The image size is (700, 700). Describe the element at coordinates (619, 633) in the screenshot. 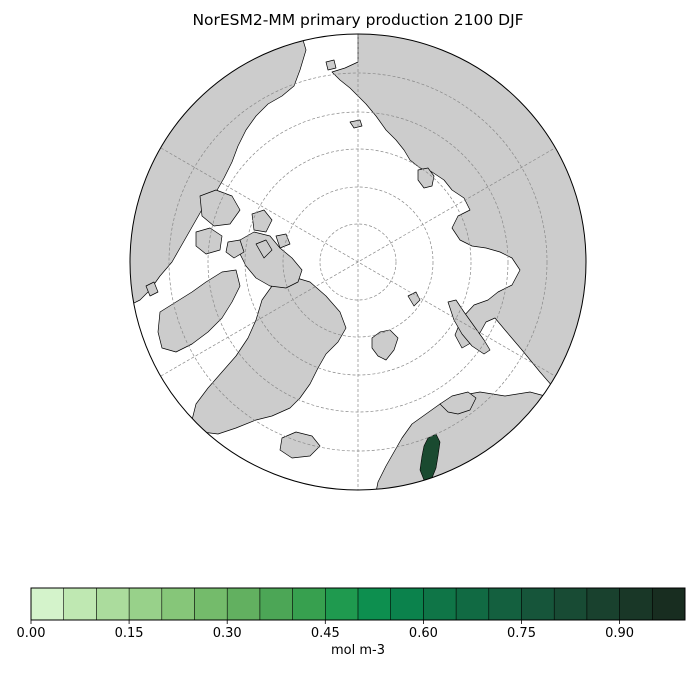

I see `colorbar-tick-label: 0.90` at that location.